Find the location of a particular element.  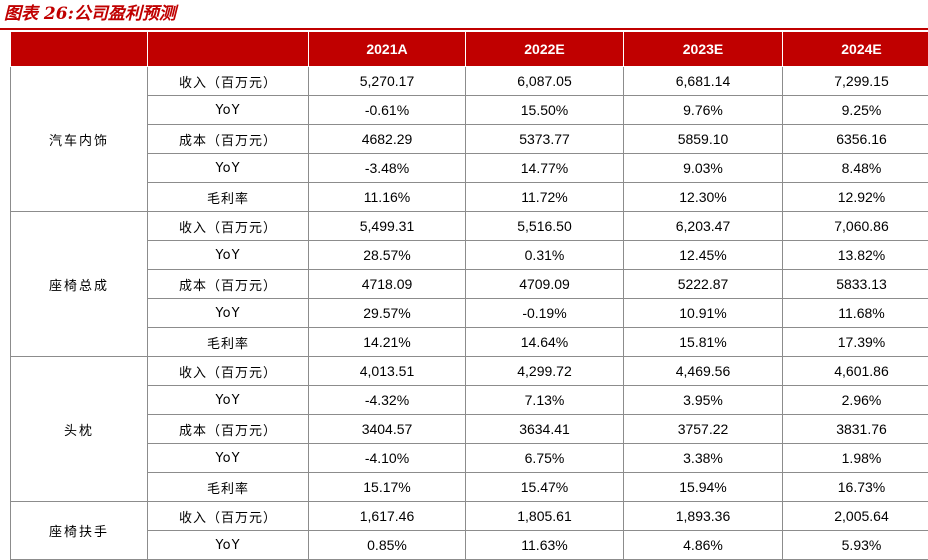

header-cell-segment is located at coordinates (79, 49).